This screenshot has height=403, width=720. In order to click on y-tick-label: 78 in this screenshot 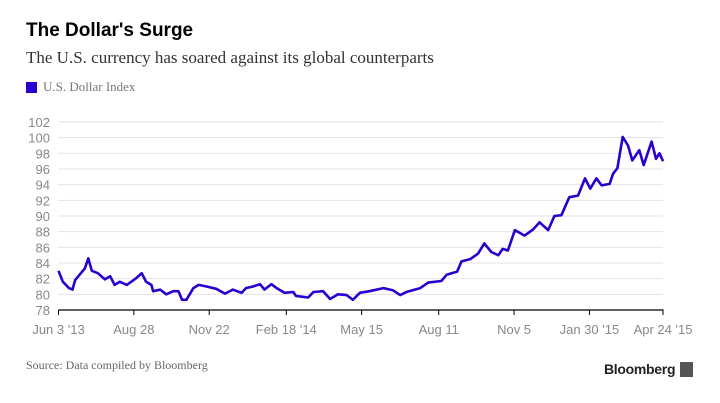, I will do `click(43, 310)`.